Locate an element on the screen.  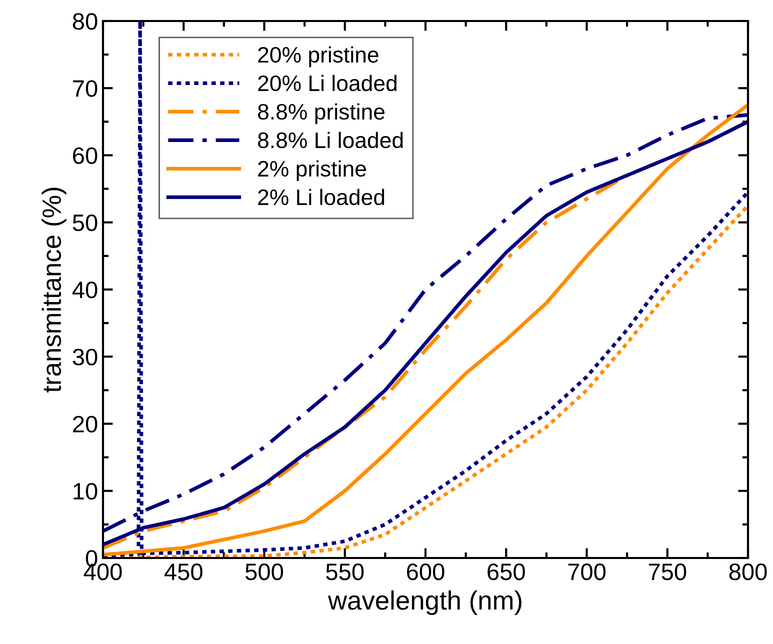
y-tick-label: 10 is located at coordinates (86, 491).